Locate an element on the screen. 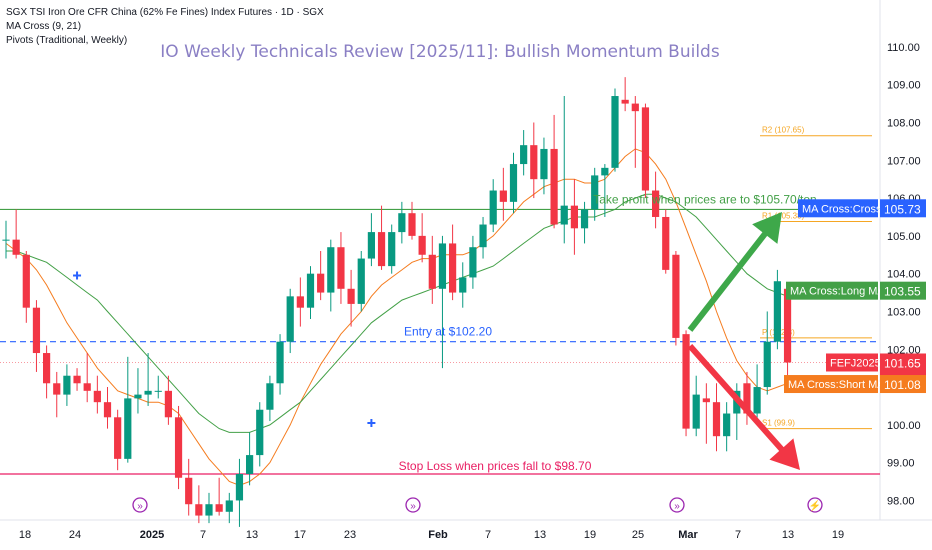 This screenshot has height=550, width=932. pivot-label: R1 (105.38) is located at coordinates (783, 216).